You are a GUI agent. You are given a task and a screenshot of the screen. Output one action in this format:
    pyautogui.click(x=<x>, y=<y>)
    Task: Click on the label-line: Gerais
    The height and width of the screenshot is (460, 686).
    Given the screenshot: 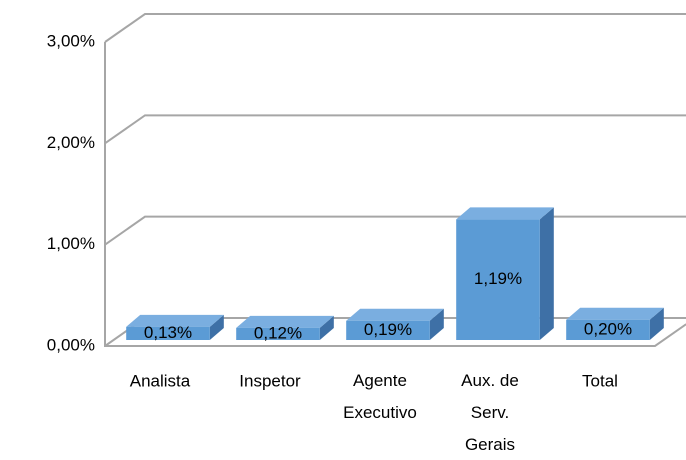 What is the action you would take?
    pyautogui.click(x=490, y=444)
    